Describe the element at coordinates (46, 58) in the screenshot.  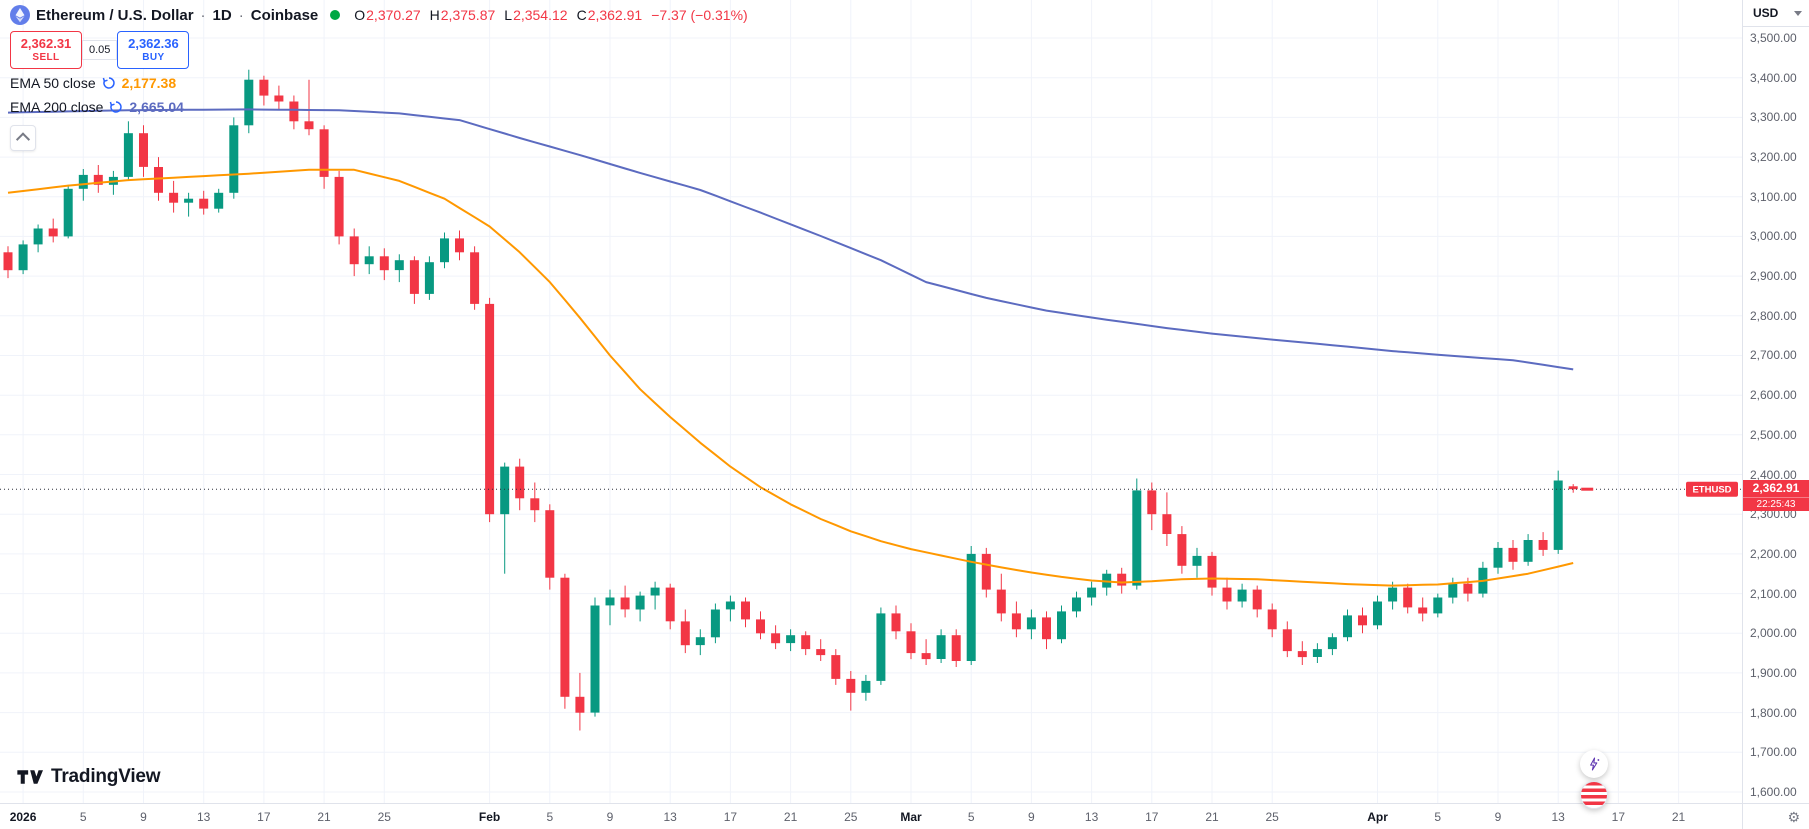
I see `sell-label: SELL` at that location.